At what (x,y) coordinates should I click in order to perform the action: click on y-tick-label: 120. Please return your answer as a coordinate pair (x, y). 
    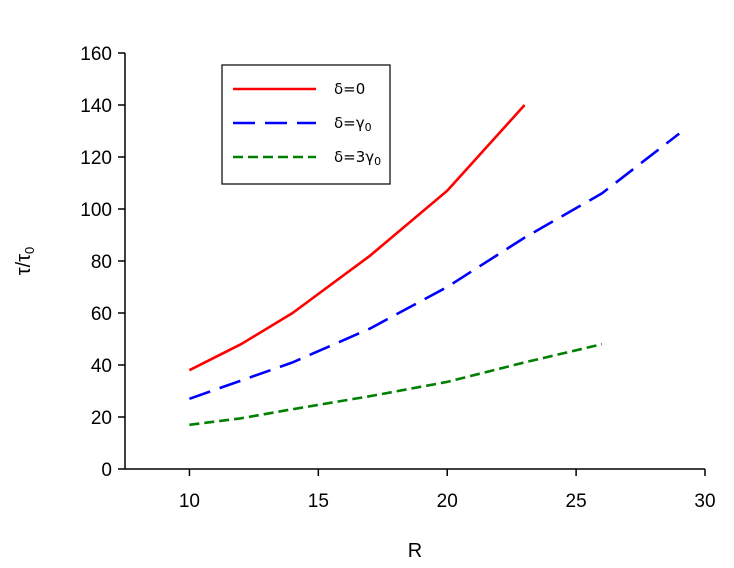
    Looking at the image, I should click on (96, 158).